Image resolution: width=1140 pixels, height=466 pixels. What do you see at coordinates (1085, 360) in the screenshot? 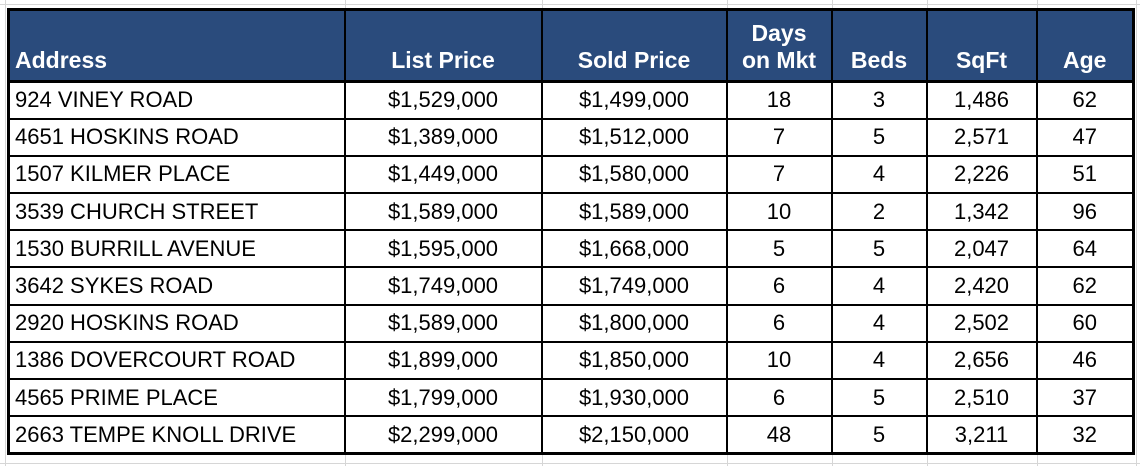
I see `cell-age: 46` at bounding box center [1085, 360].